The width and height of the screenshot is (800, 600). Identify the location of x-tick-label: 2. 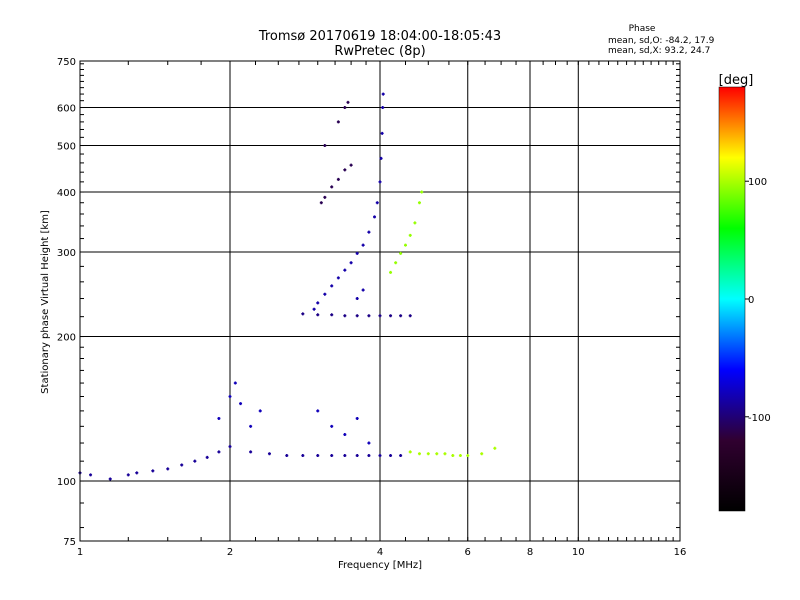
(230, 552).